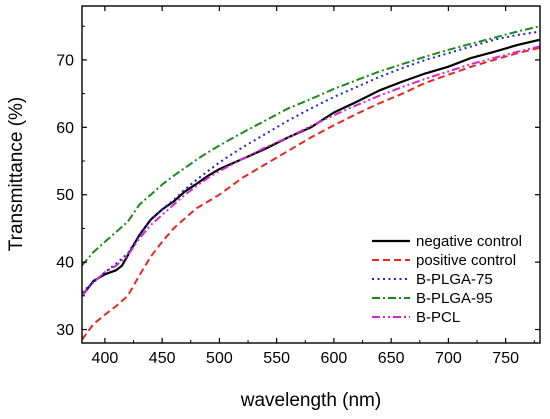 The height and width of the screenshot is (419, 550). What do you see at coordinates (454, 279) in the screenshot?
I see `legend-label: B-PLGA-75` at bounding box center [454, 279].